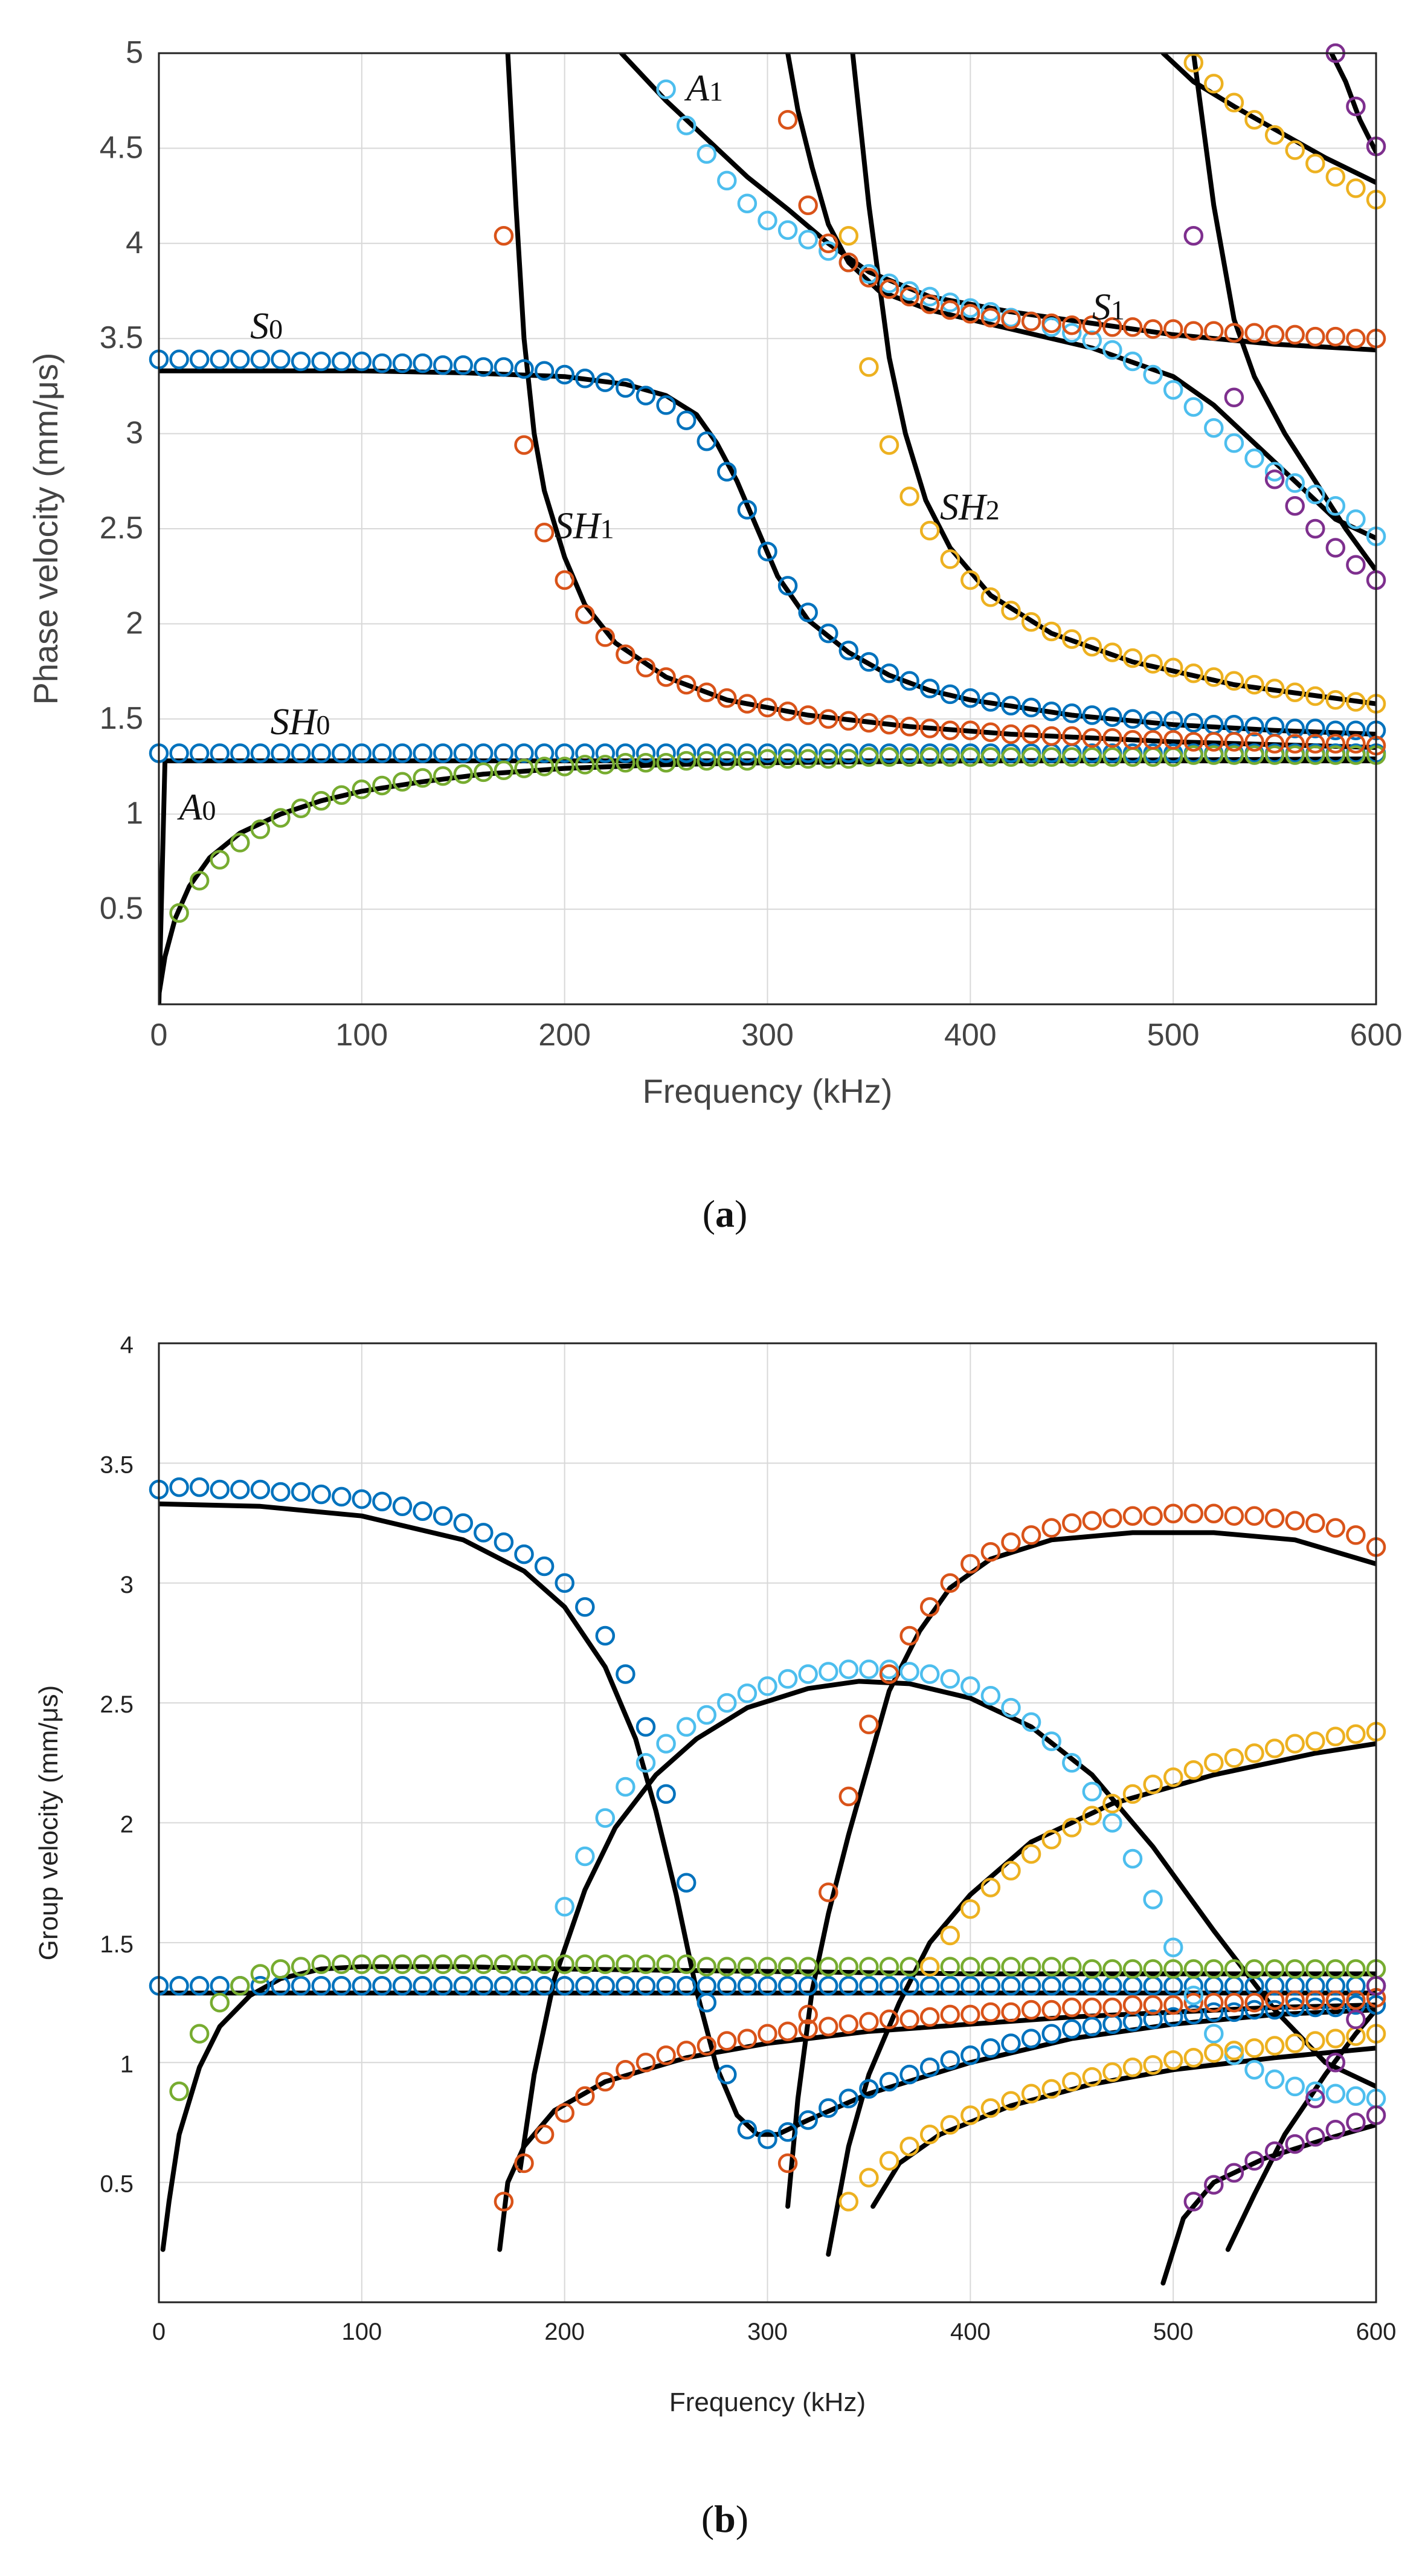 The width and height of the screenshot is (1422, 2576). What do you see at coordinates (774, 2332) in the screenshot?
I see `panel-b-x-tick-labels: 0 100 200 300 400 500 600` at bounding box center [774, 2332].